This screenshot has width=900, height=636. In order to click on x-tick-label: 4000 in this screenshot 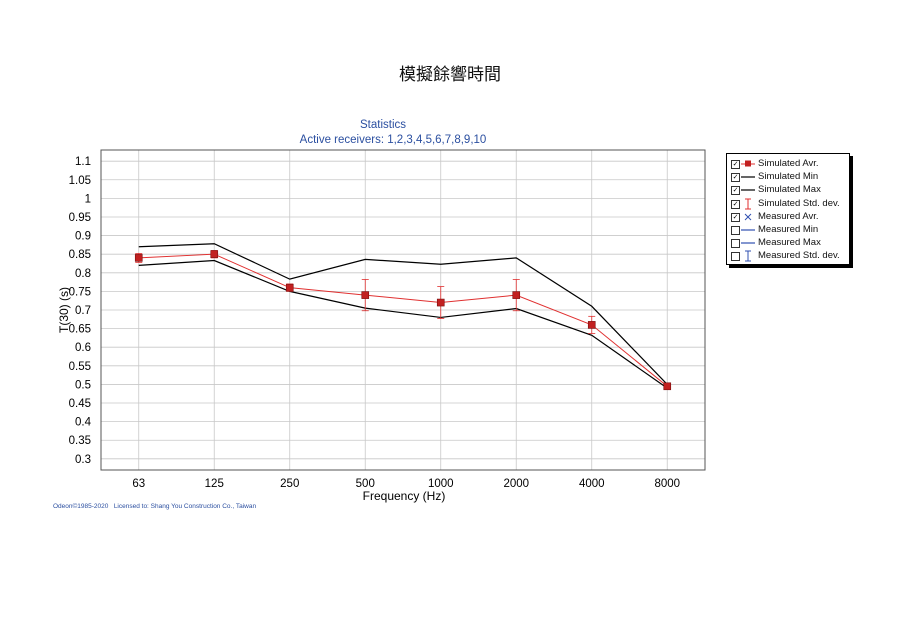, I will do `click(592, 484)`.